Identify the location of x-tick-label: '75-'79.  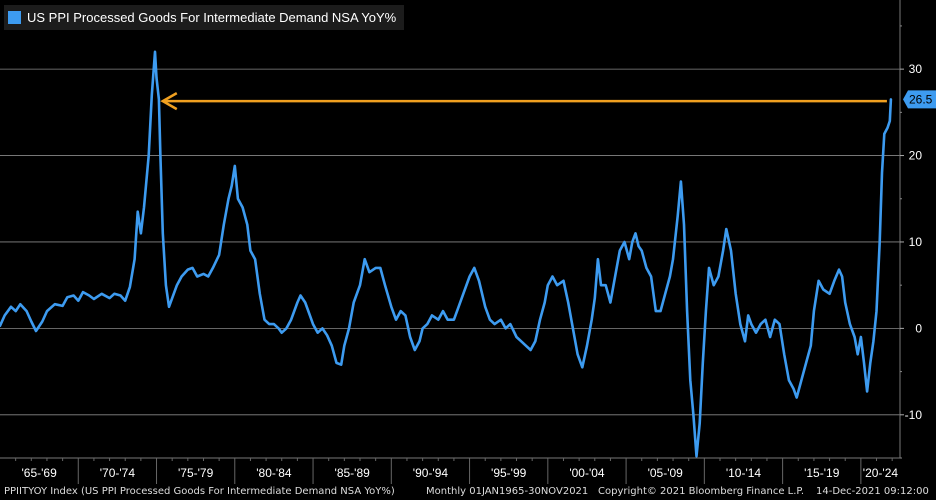
(196, 473).